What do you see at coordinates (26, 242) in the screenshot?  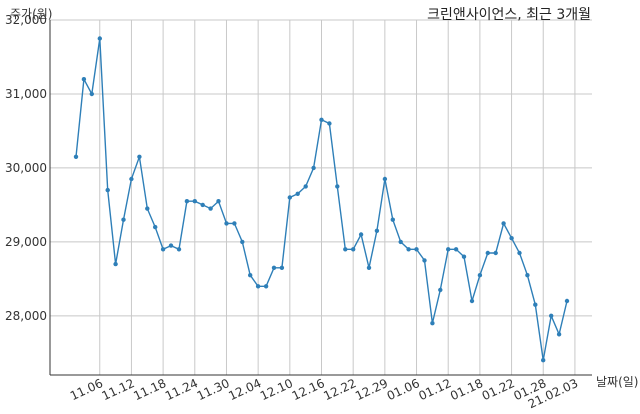 I see `y-tick-label: 29,000` at bounding box center [26, 242].